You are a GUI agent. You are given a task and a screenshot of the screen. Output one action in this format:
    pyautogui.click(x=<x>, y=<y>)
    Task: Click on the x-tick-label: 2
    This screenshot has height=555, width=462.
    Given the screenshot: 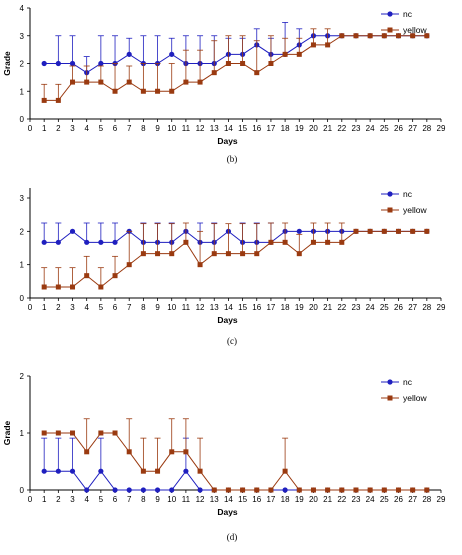 What is the action you would take?
    pyautogui.click(x=58, y=499)
    